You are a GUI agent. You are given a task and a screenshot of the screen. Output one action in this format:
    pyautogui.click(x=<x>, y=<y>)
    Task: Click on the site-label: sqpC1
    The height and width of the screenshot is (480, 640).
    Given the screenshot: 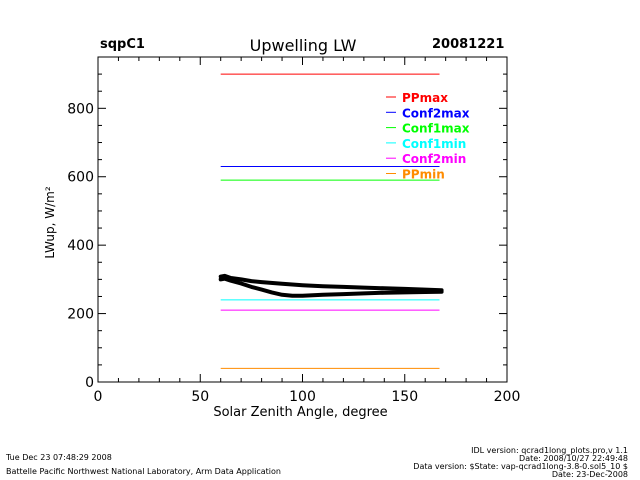 What is the action you would take?
    pyautogui.click(x=122, y=44)
    